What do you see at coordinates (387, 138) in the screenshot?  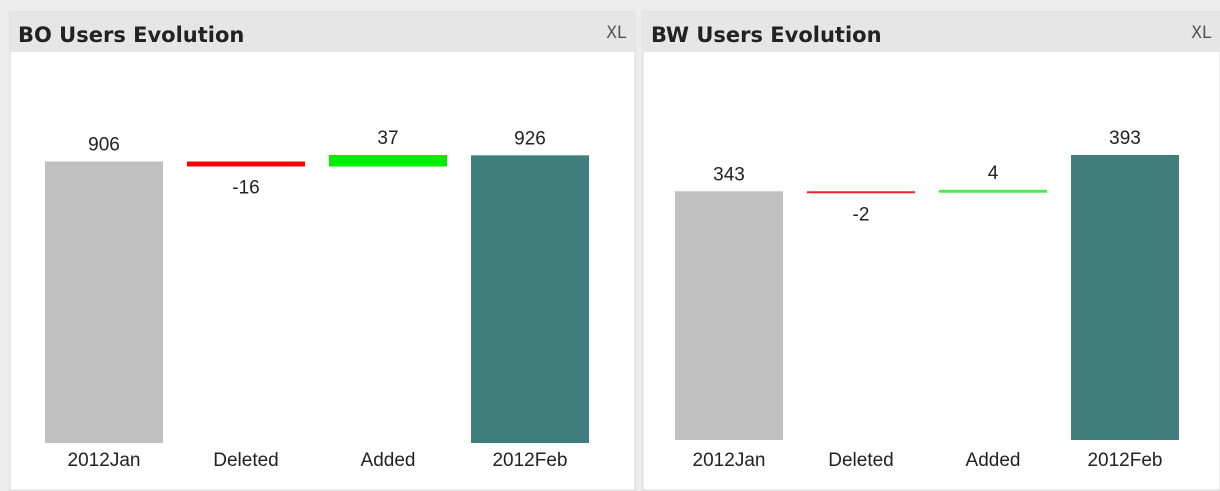 I see `value-label: 37` at bounding box center [387, 138].